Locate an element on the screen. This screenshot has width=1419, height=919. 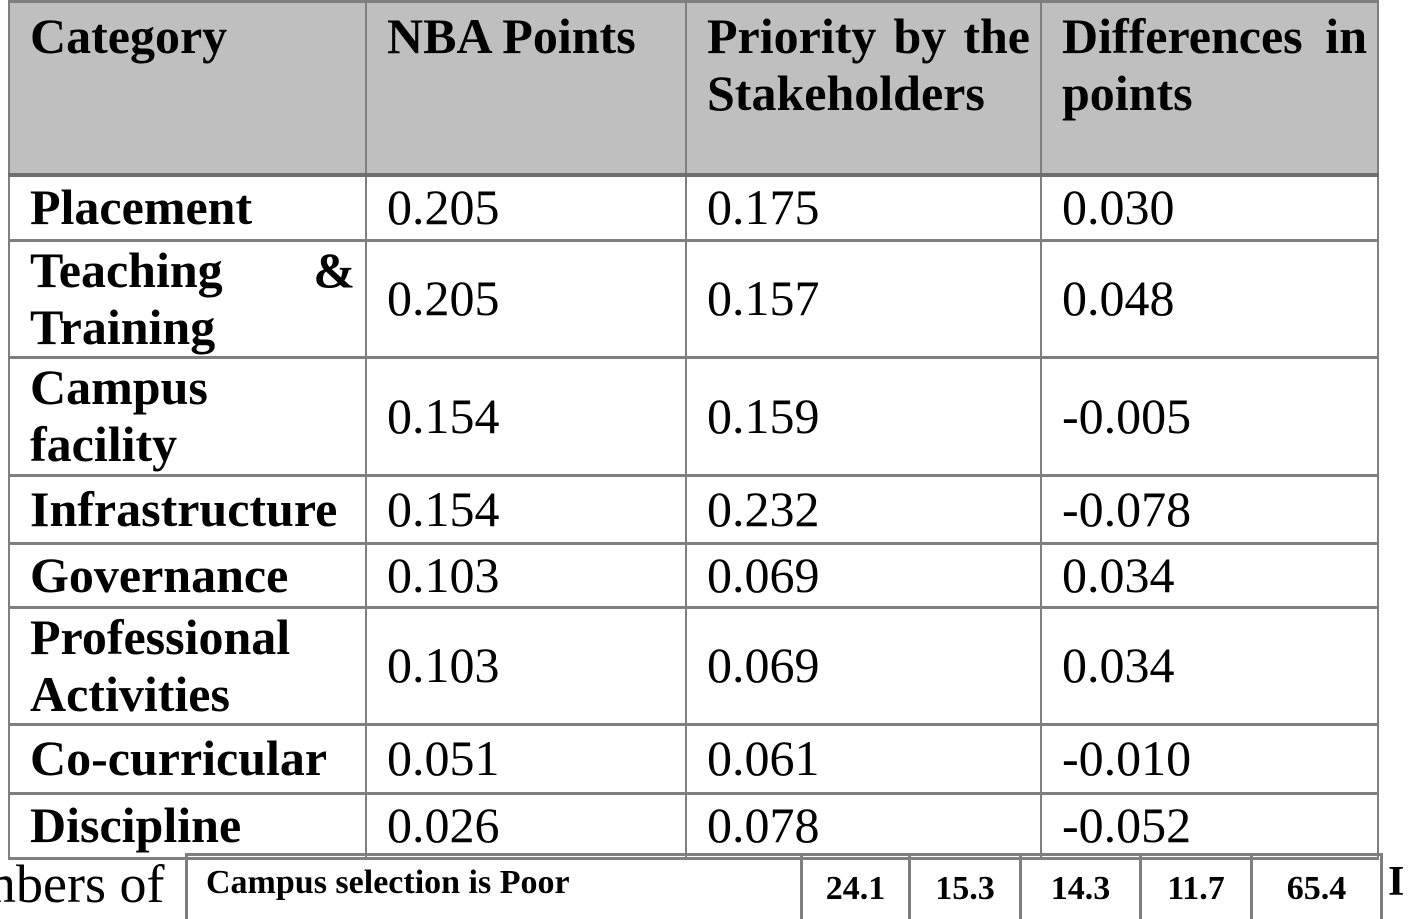
row-priority: 0.078 is located at coordinates (863, 825).